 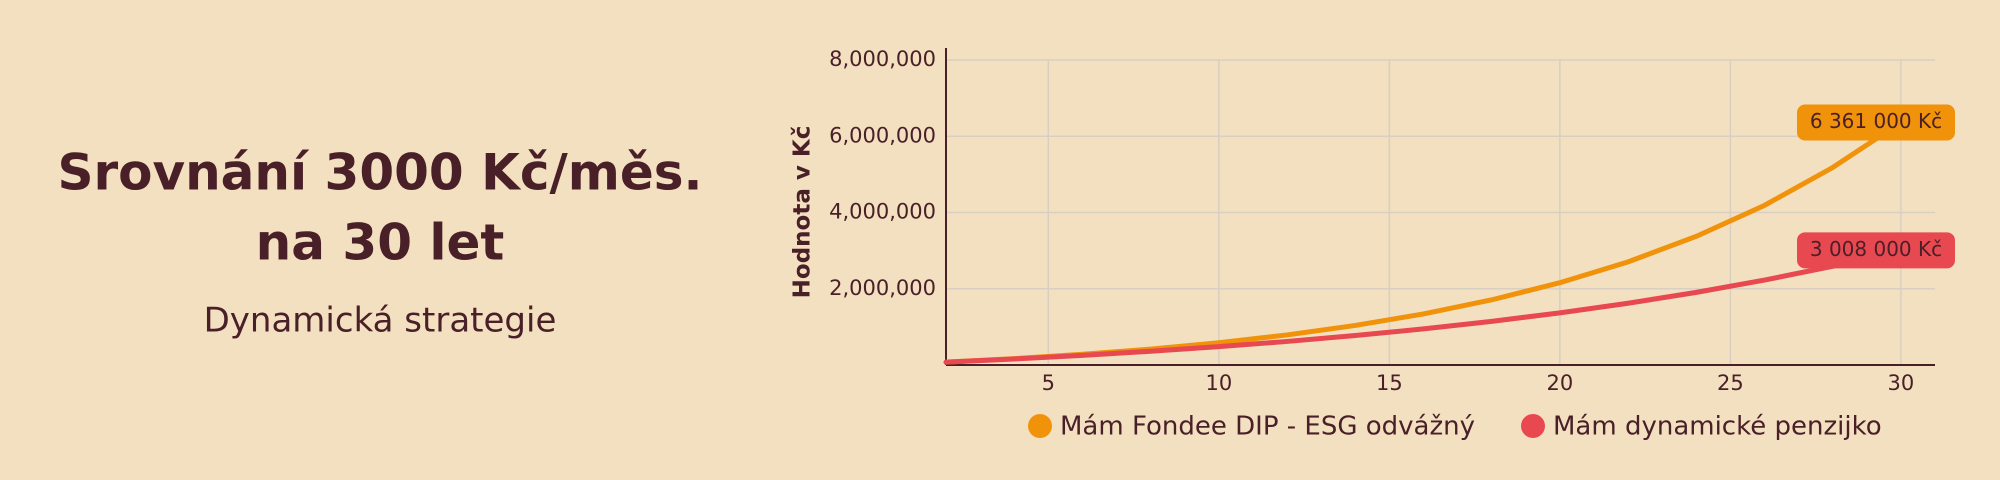 I want to click on value-label: 3 008 000 Kč, so click(x=1876, y=249).